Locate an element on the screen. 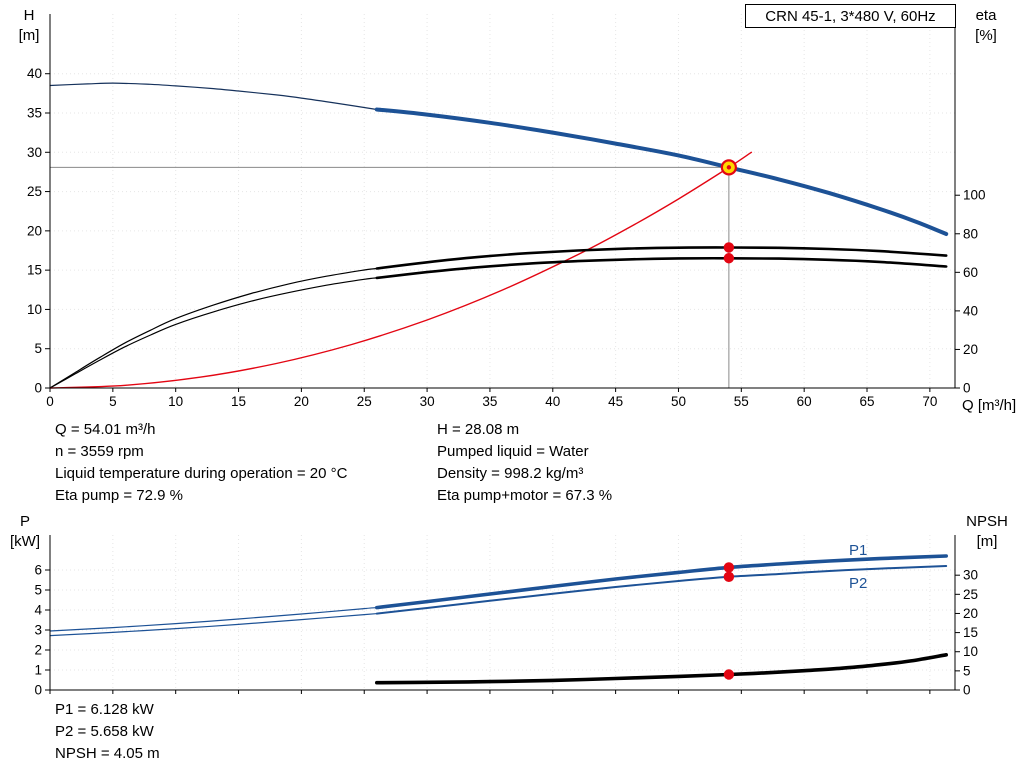  p1-duty-dot is located at coordinates (729, 567).